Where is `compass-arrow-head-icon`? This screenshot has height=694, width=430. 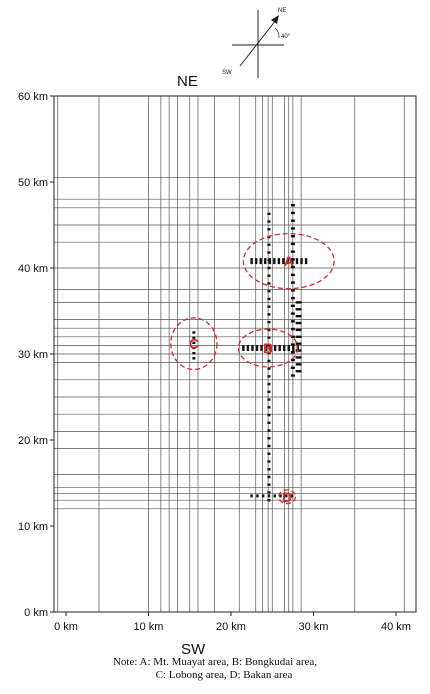
compass-arrow-head-icon is located at coordinates (275, 19).